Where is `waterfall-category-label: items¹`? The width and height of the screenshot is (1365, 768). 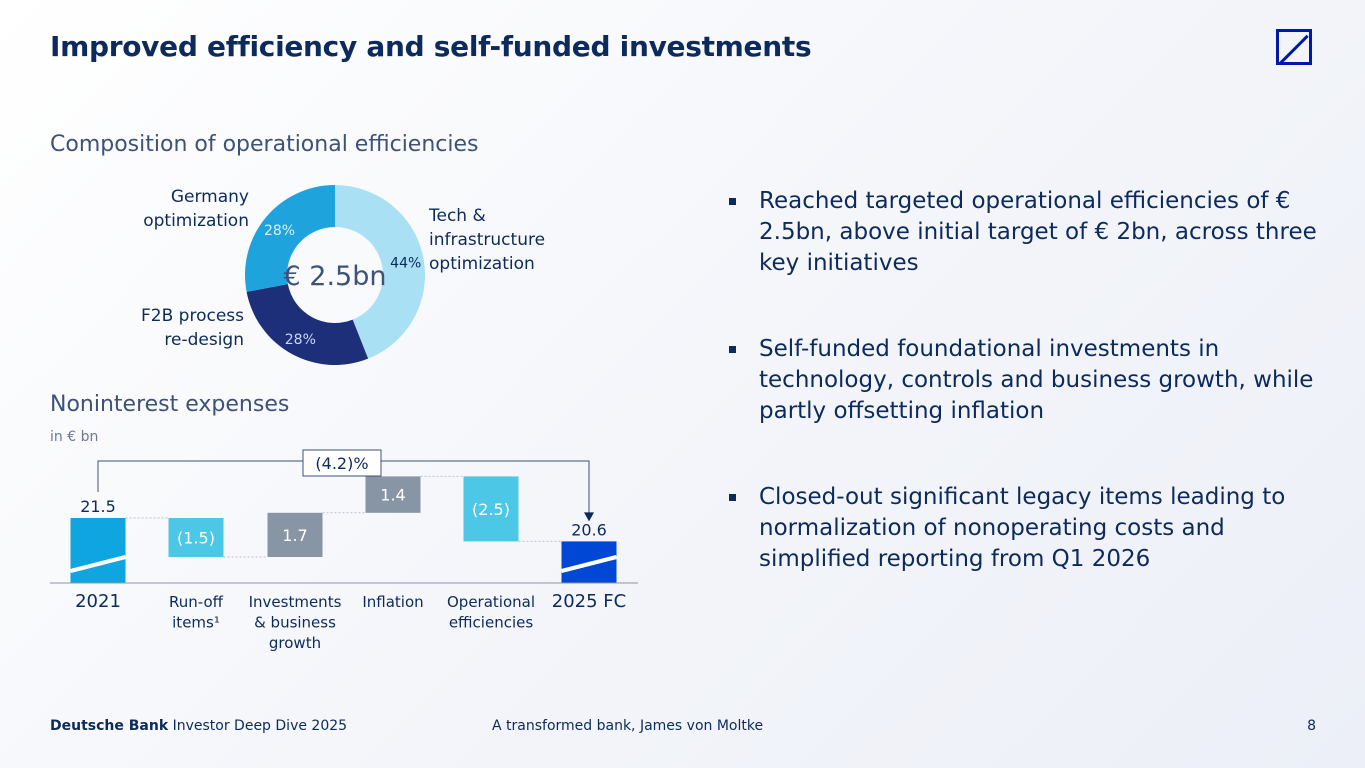
waterfall-category-label: items¹ is located at coordinates (196, 623).